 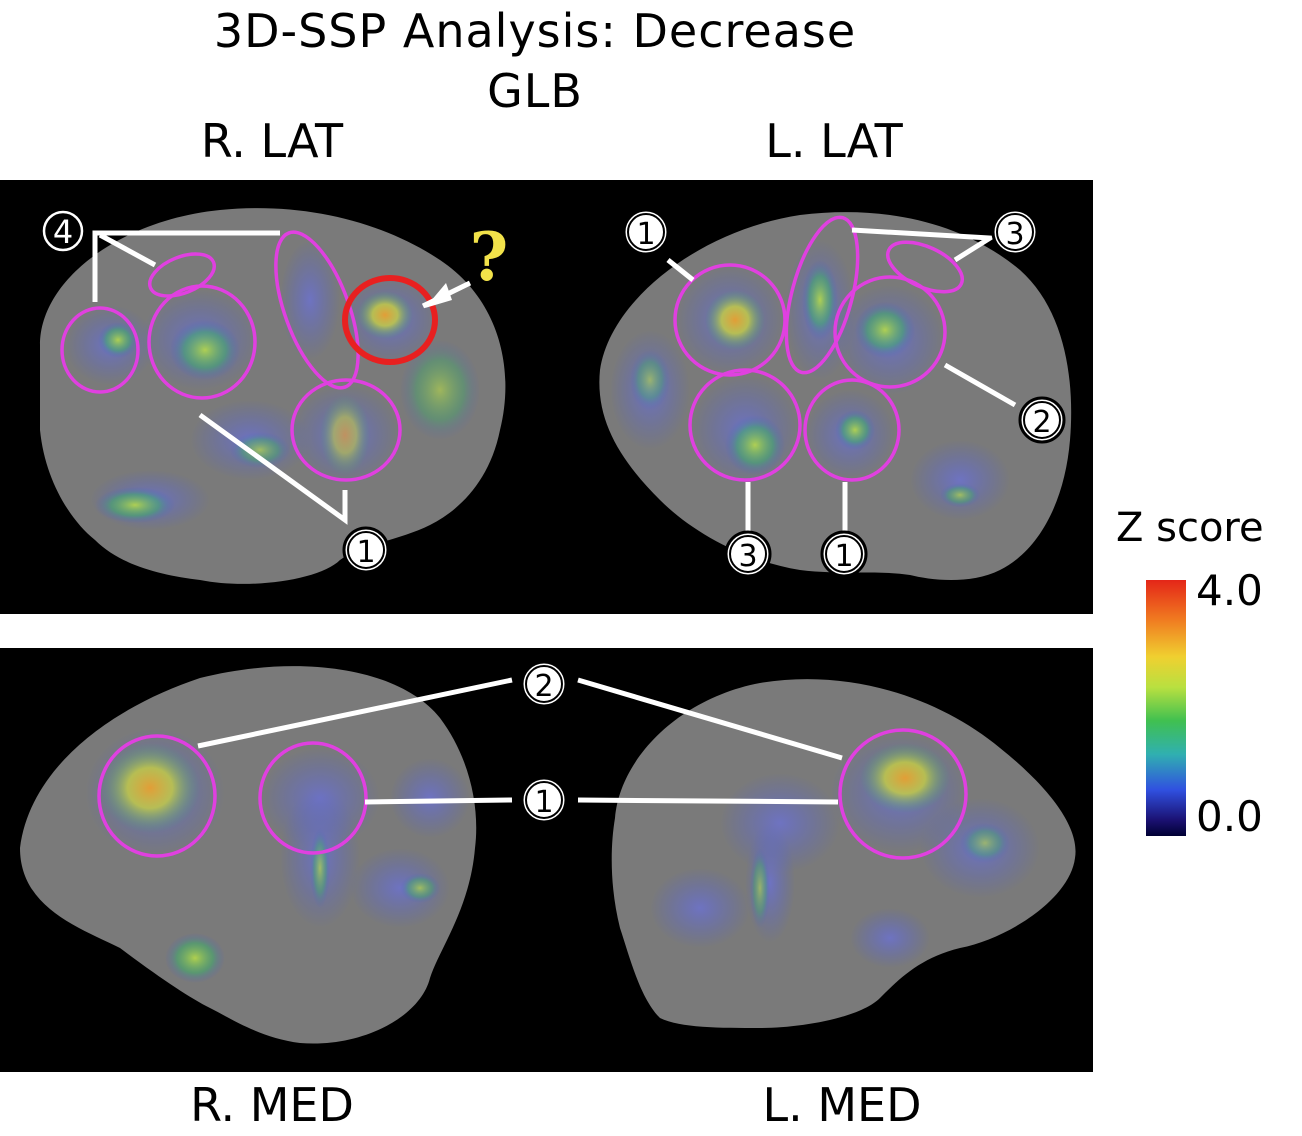 What do you see at coordinates (313, 798) in the screenshot?
I see `r-med-roi-b` at bounding box center [313, 798].